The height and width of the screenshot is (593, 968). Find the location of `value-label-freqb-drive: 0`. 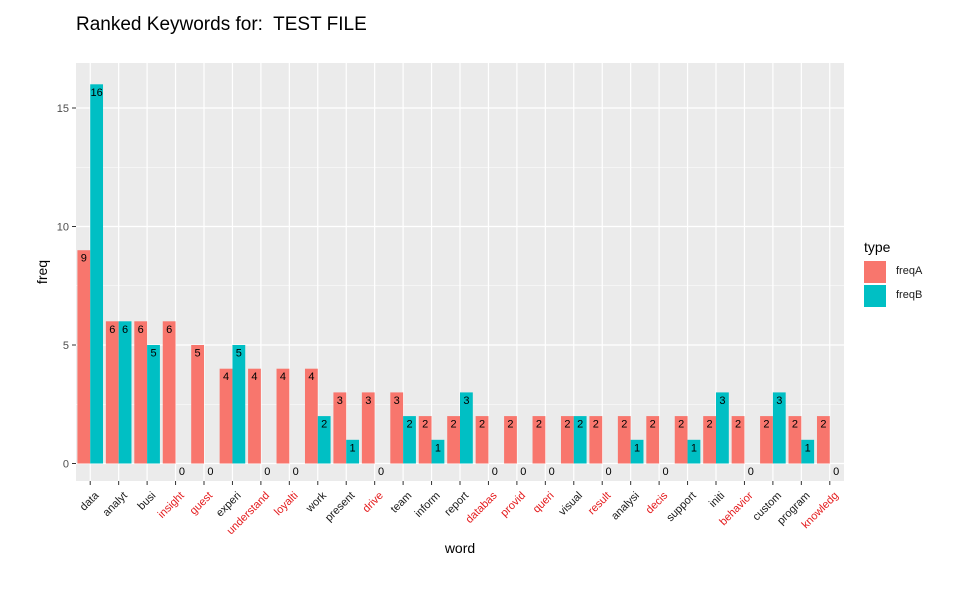

value-label-freqb-drive: 0 is located at coordinates (381, 472).